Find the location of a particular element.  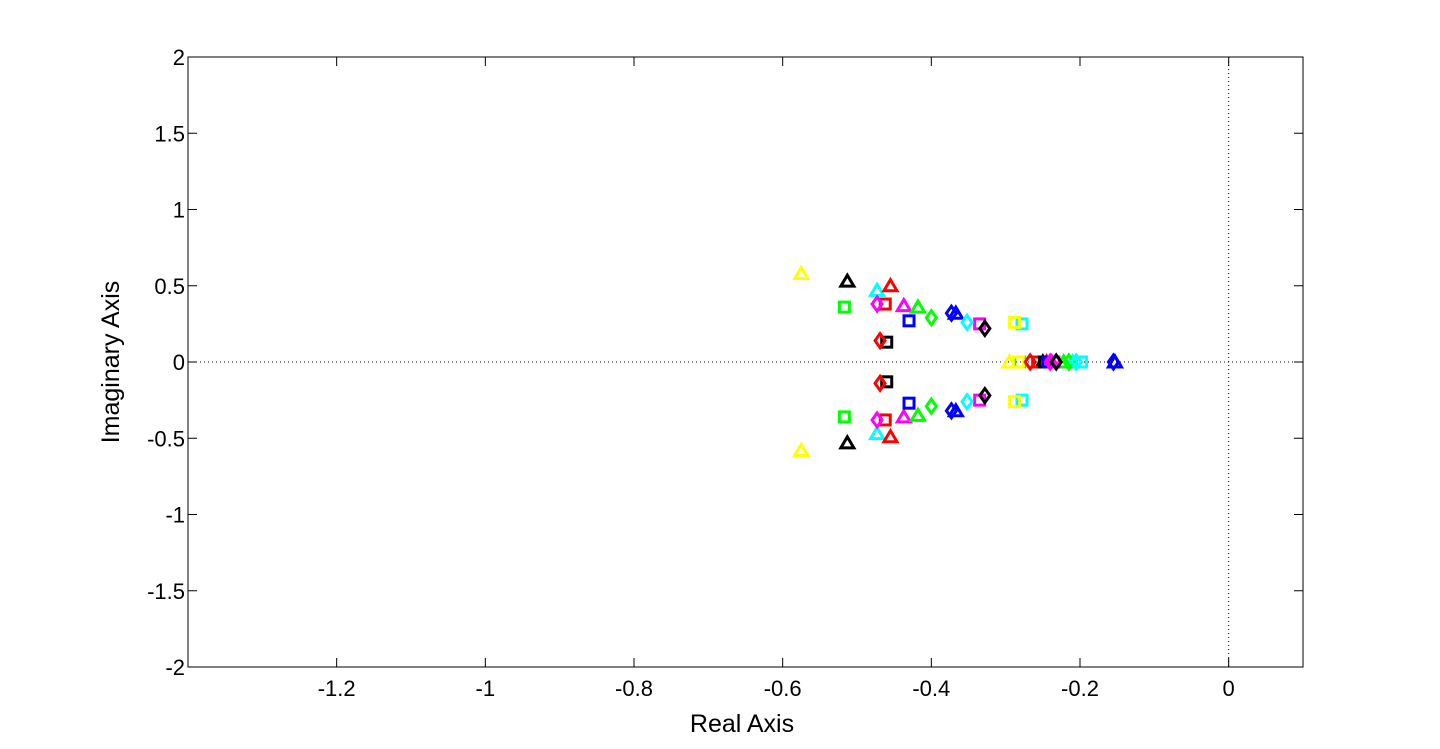

y-tick-label: -1 is located at coordinates (175, 515).